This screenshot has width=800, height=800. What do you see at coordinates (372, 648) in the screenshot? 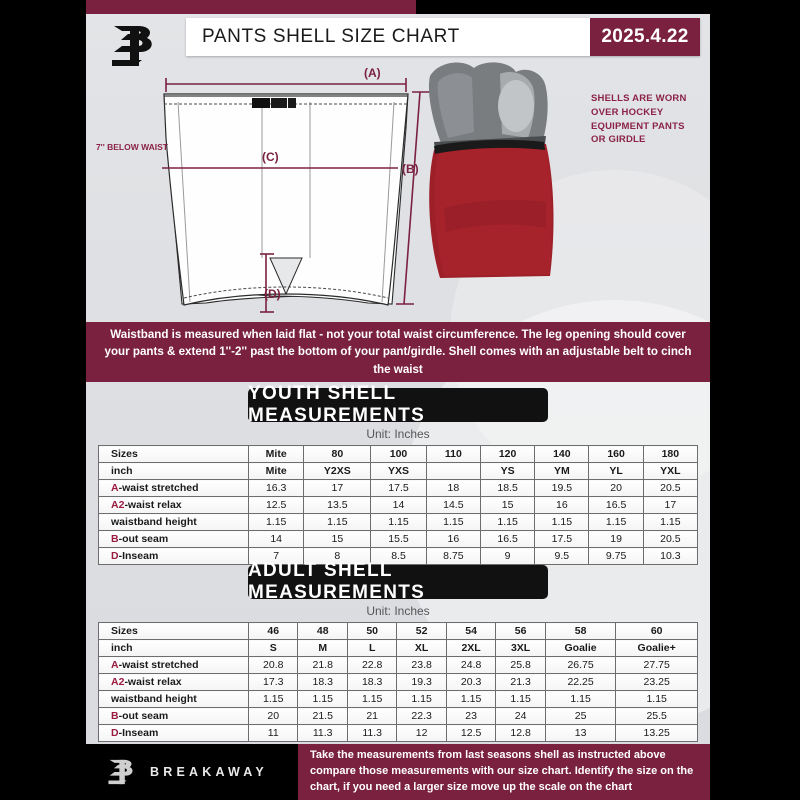
I see `table-cell: L` at bounding box center [372, 648].